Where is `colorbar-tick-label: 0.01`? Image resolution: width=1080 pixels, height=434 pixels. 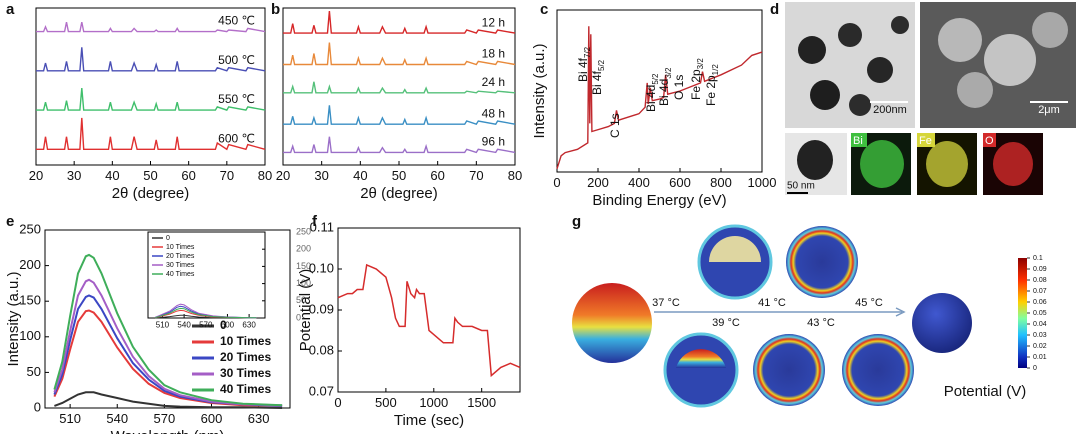
colorbar-tick-label: 0.01 is located at coordinates (1040, 357).